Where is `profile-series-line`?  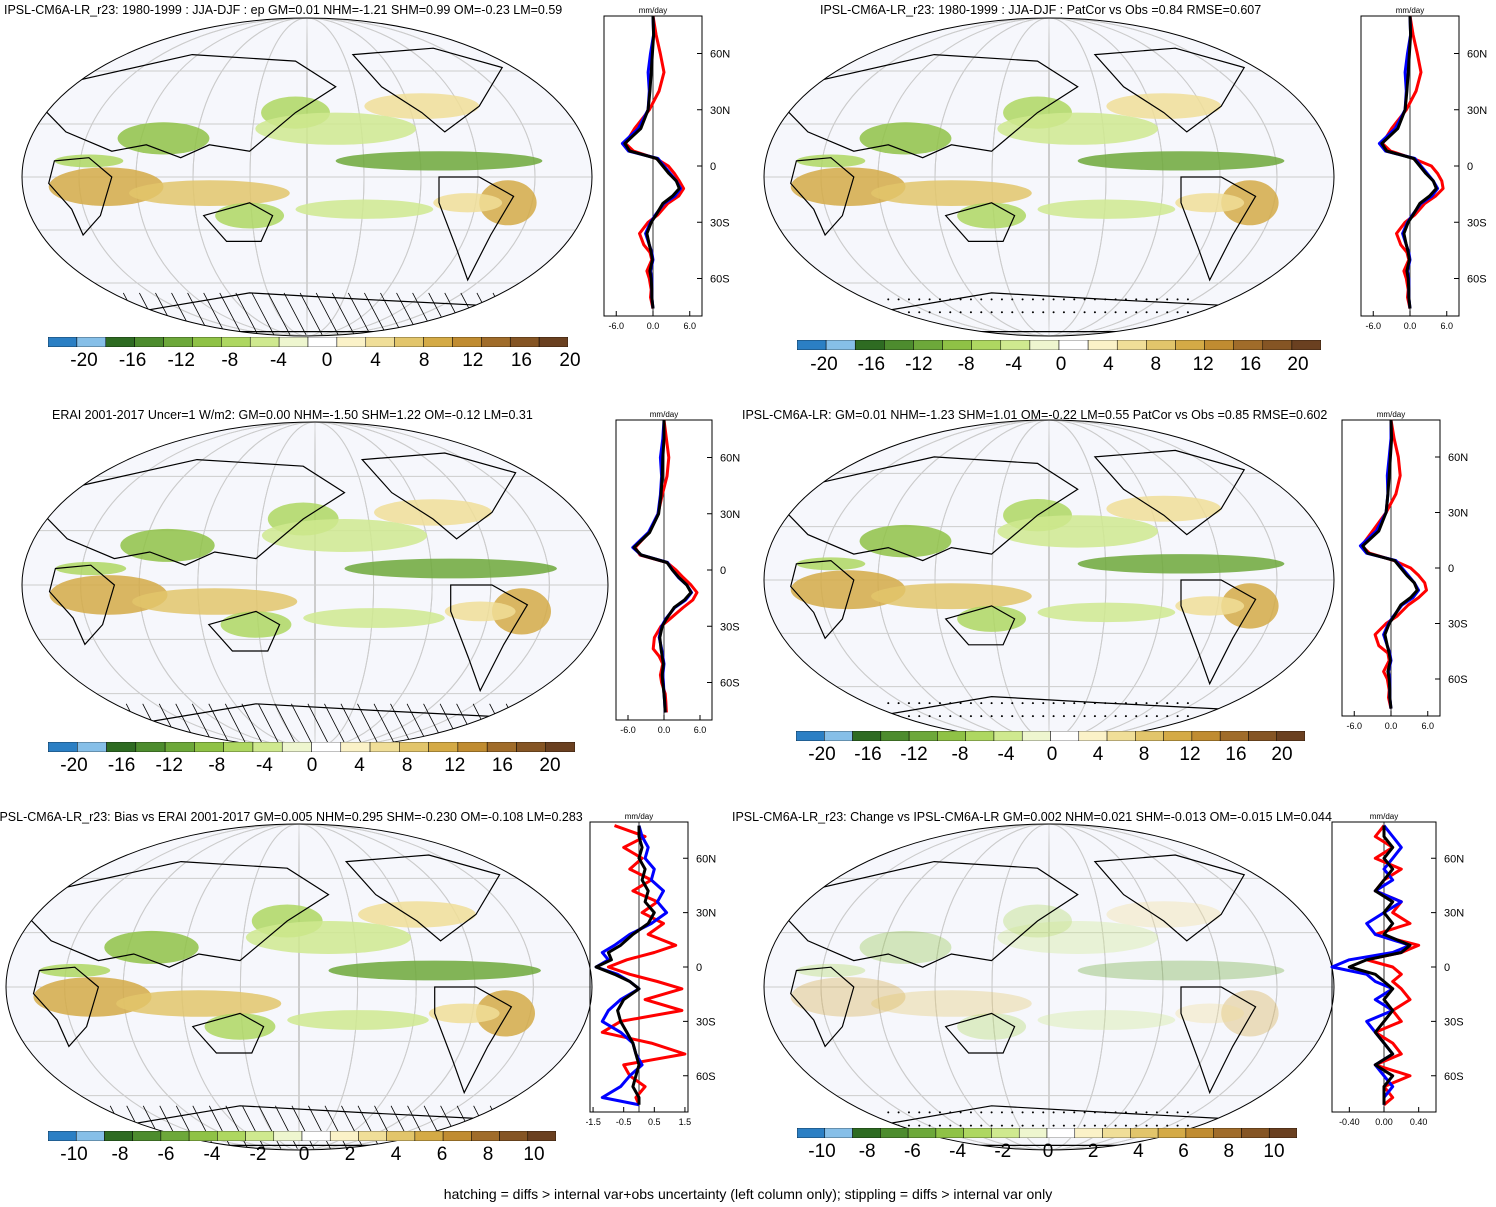
profile-series-line is located at coordinates (654, 162).